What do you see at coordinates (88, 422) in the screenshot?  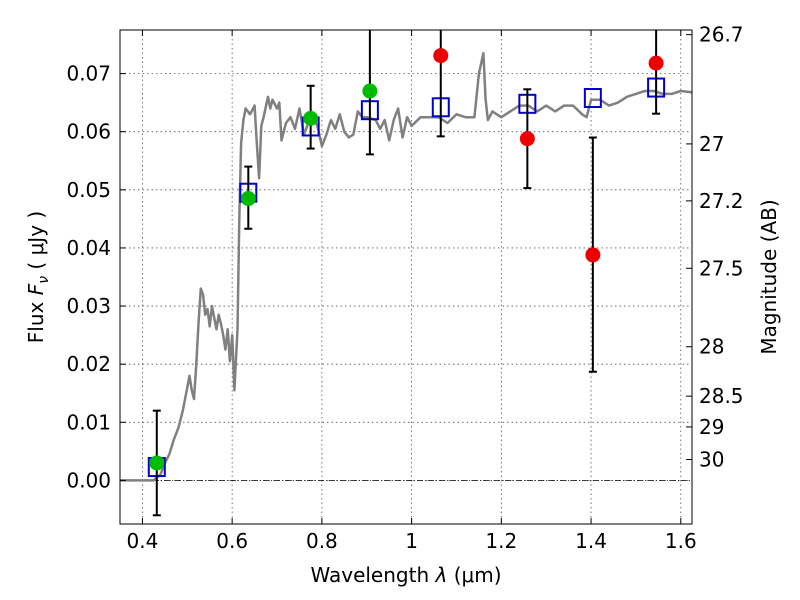 I see `y-tick-label: 0.01` at bounding box center [88, 422].